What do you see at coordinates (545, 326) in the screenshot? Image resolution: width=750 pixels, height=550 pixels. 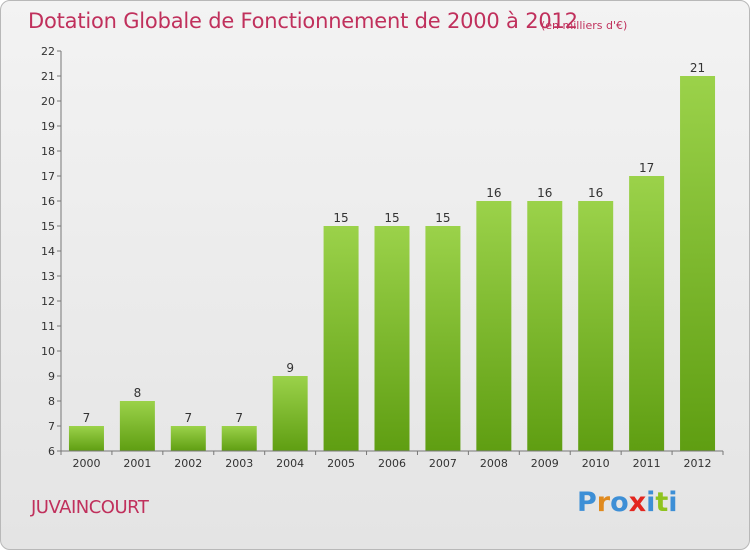 I see `bar-2009` at bounding box center [545, 326].